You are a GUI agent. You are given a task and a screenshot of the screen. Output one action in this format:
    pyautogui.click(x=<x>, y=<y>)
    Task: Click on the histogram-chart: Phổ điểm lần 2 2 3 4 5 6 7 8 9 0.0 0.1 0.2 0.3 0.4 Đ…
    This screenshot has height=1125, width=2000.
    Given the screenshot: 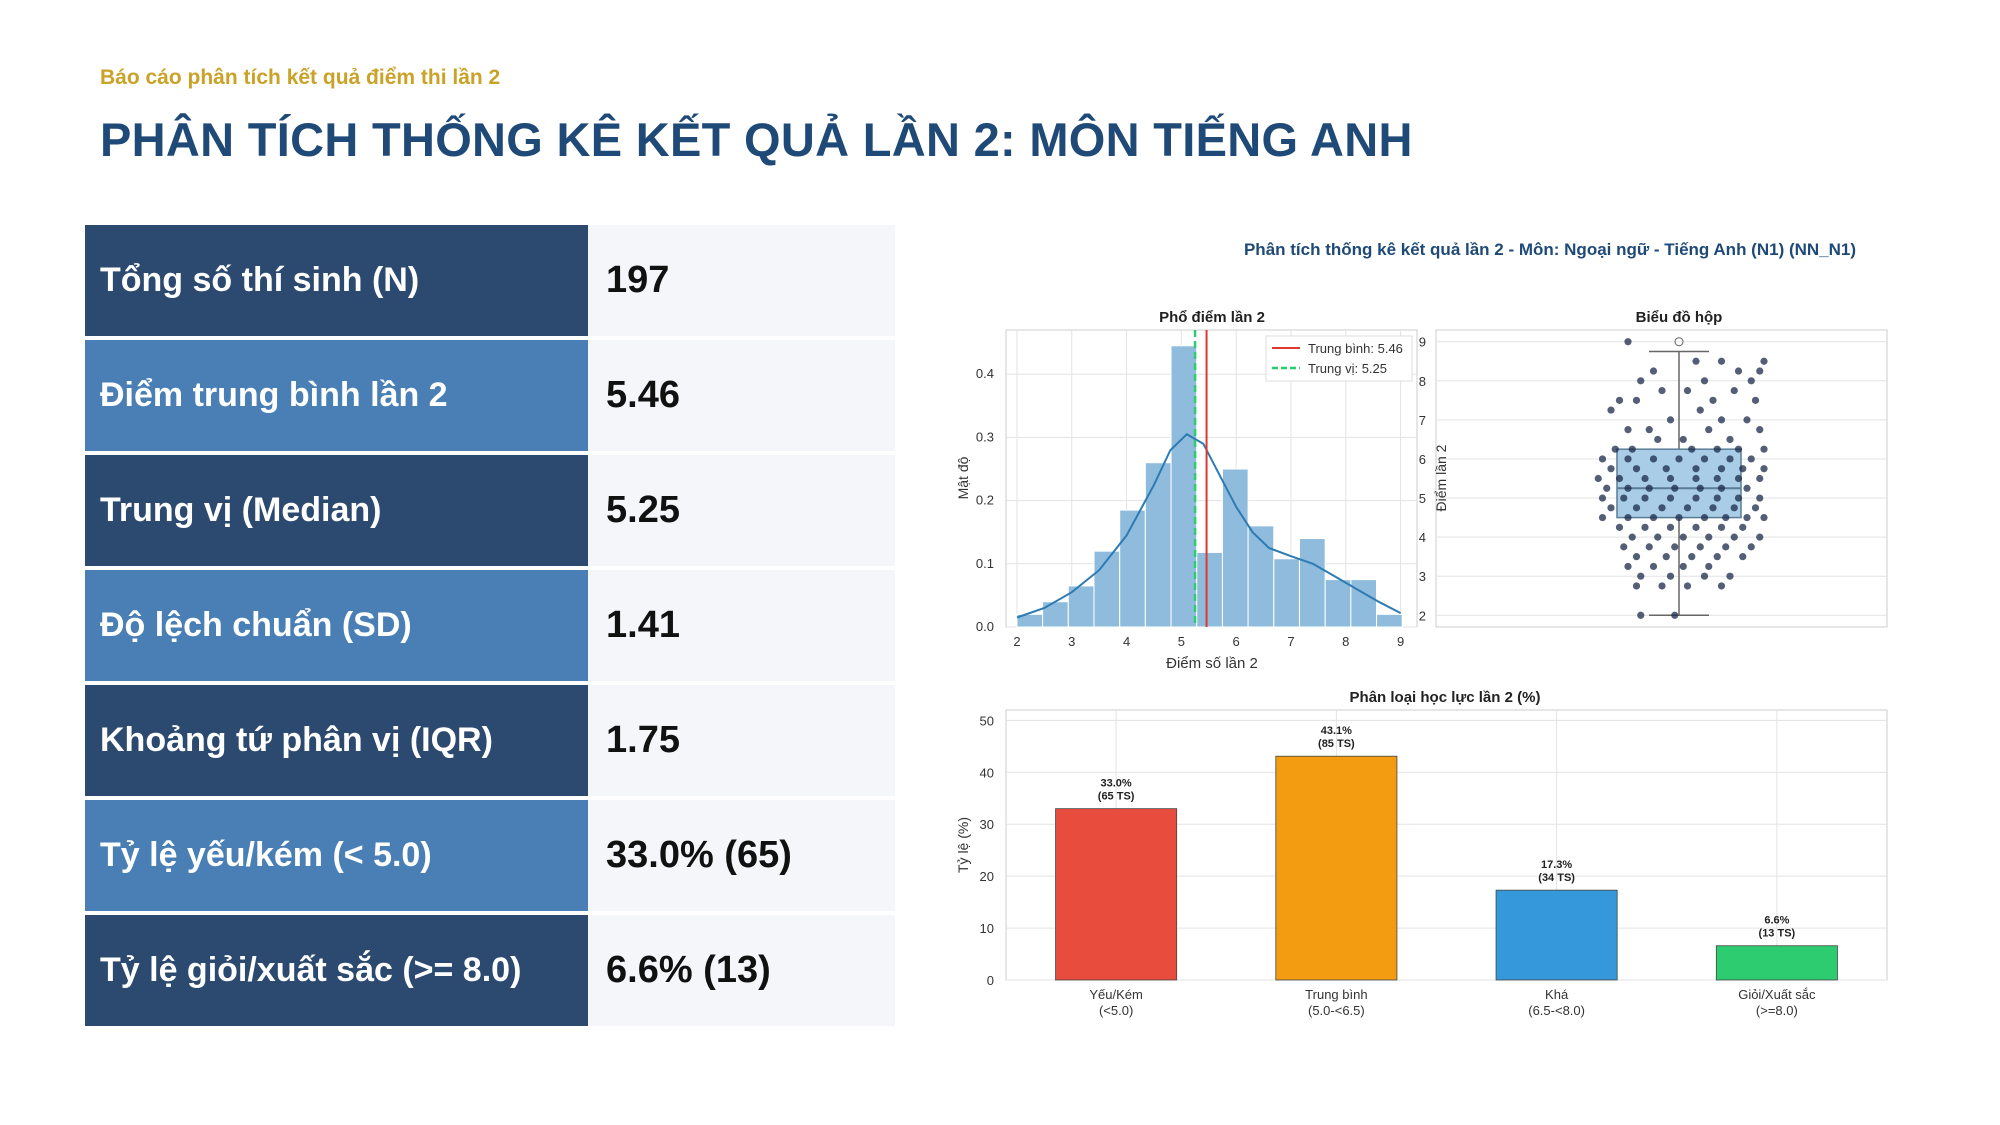 What is the action you would take?
    pyautogui.click(x=1186, y=490)
    